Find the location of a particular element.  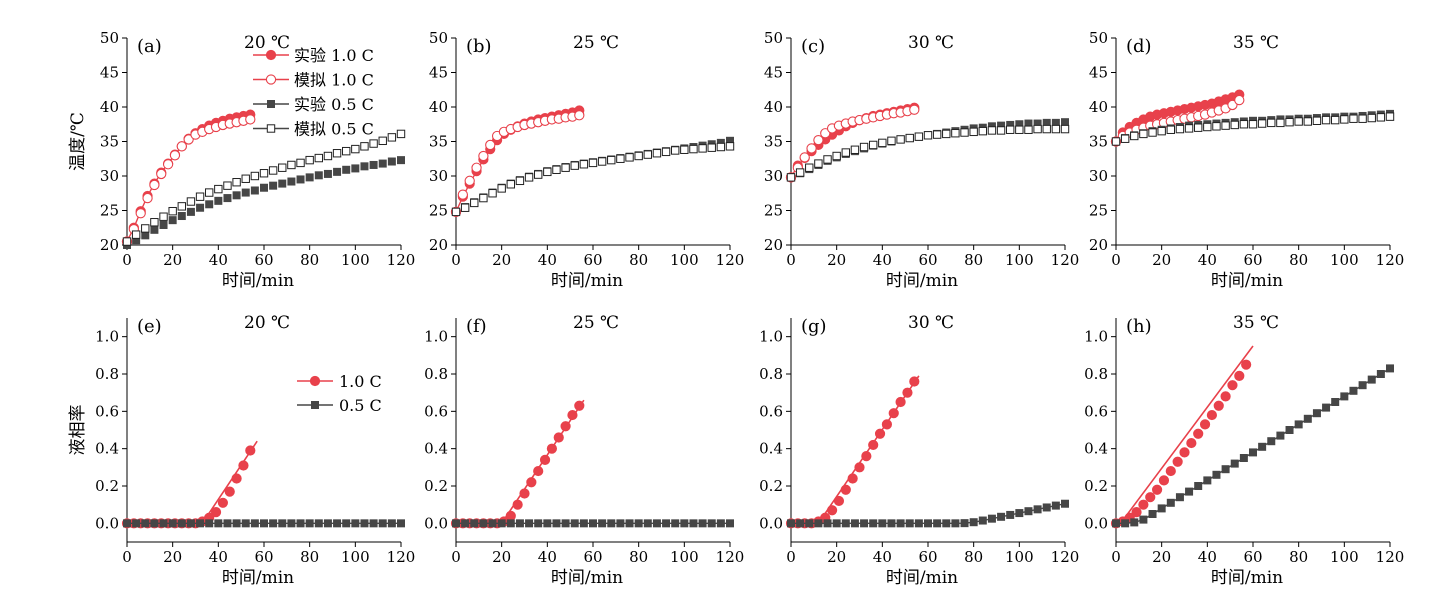

y-tick-label: 20 is located at coordinates (773, 245).